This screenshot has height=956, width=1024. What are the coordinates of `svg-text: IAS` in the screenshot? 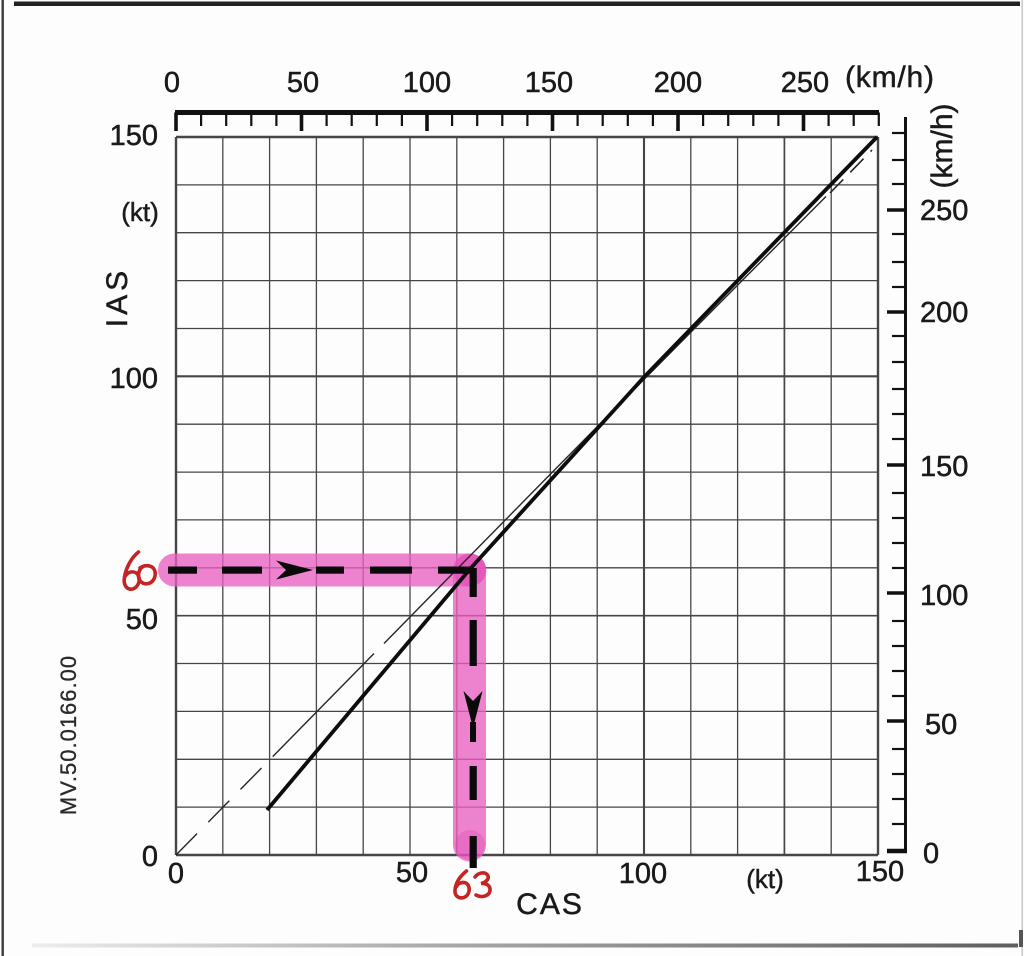 It's located at (117, 297).